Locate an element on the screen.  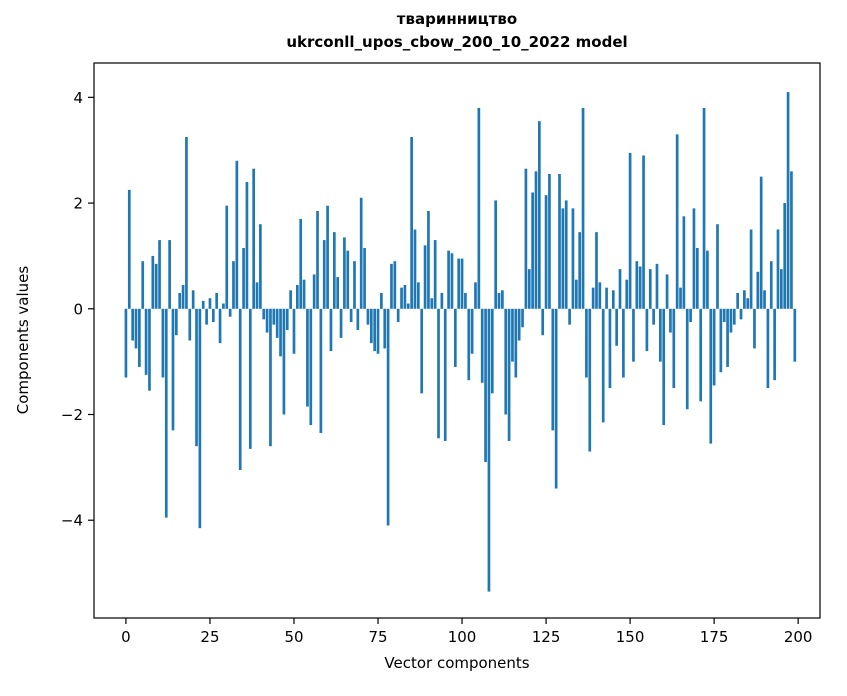
chart-subtitle: ukrconll_upos_cbow_200_10_2022 model is located at coordinates (456, 42).